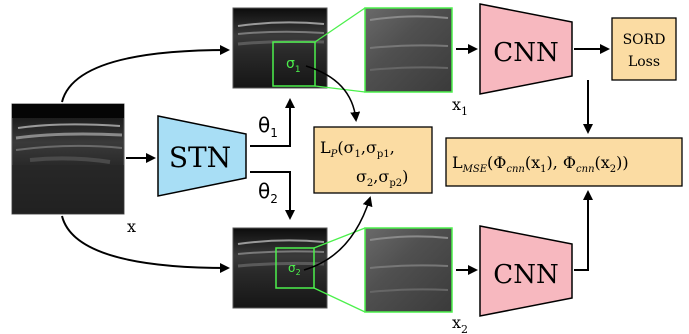 This screenshot has height=334, width=689. What do you see at coordinates (525, 275) in the screenshot?
I see `cnn-bottom-label: CNN` at bounding box center [525, 275].